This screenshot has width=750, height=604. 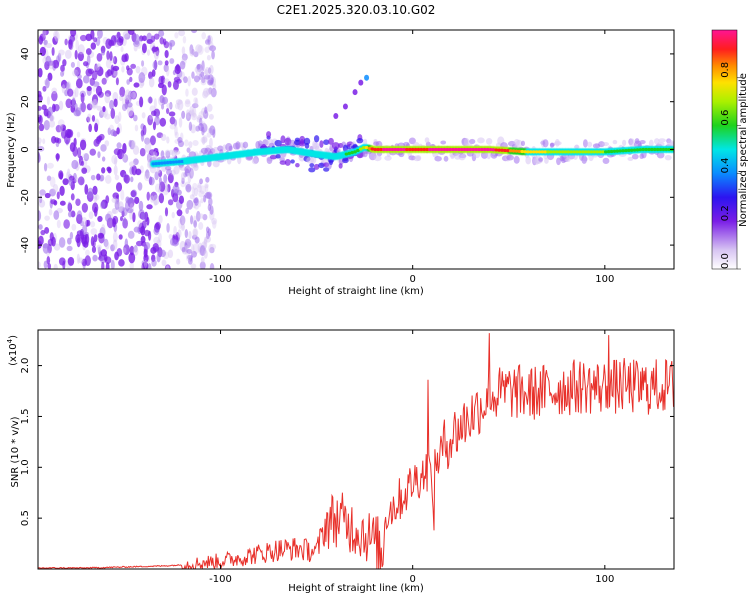 What do you see at coordinates (12, 350) in the screenshot?
I see `svg-text: (x104)` at bounding box center [12, 350].